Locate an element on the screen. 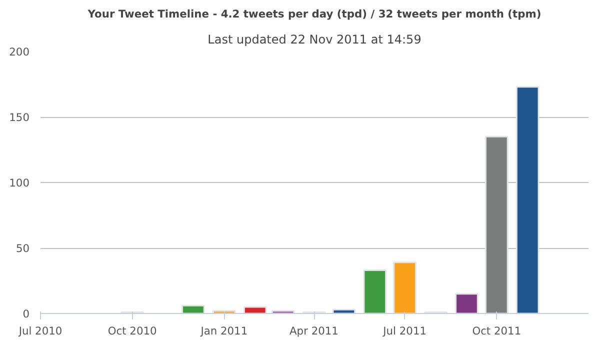  y-tick-label: 150 is located at coordinates (19, 117).